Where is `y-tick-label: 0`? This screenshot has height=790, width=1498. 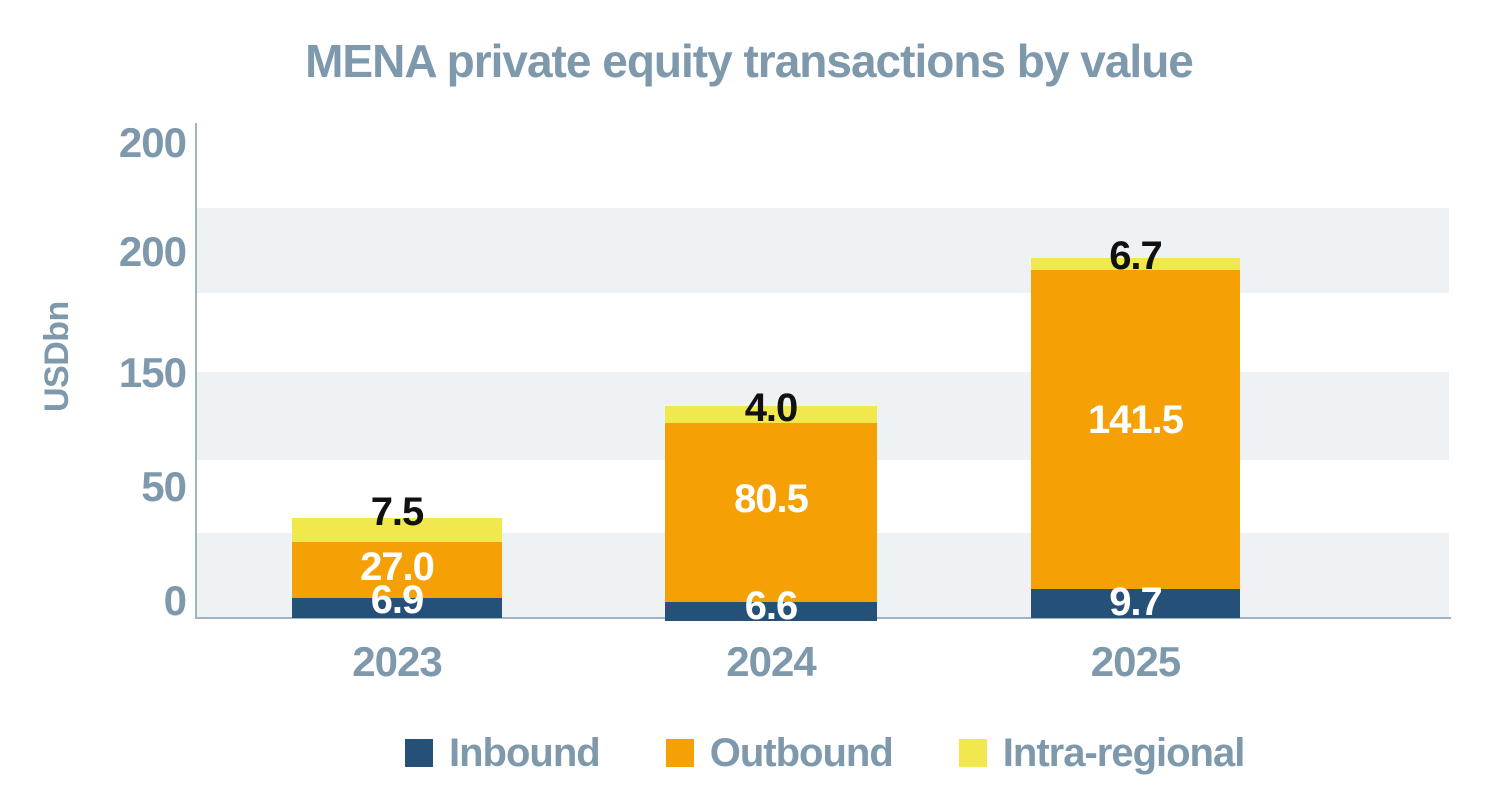 y-tick-label: 0 is located at coordinates (175, 600).